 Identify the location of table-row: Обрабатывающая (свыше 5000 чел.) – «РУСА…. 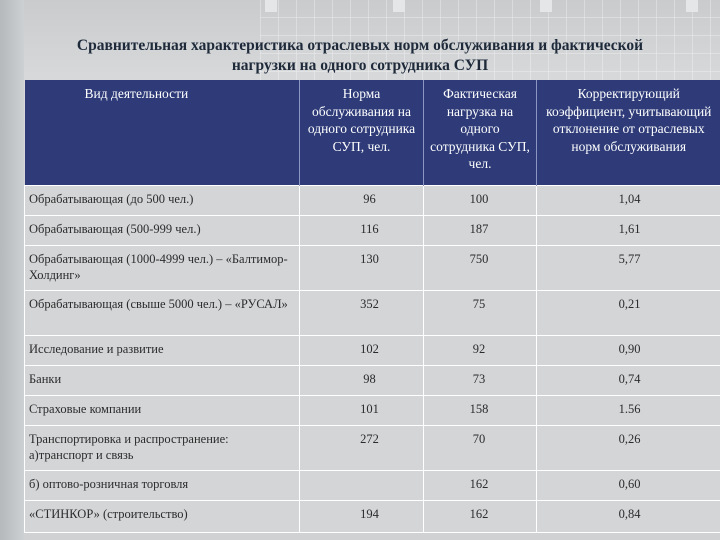
(372, 312).